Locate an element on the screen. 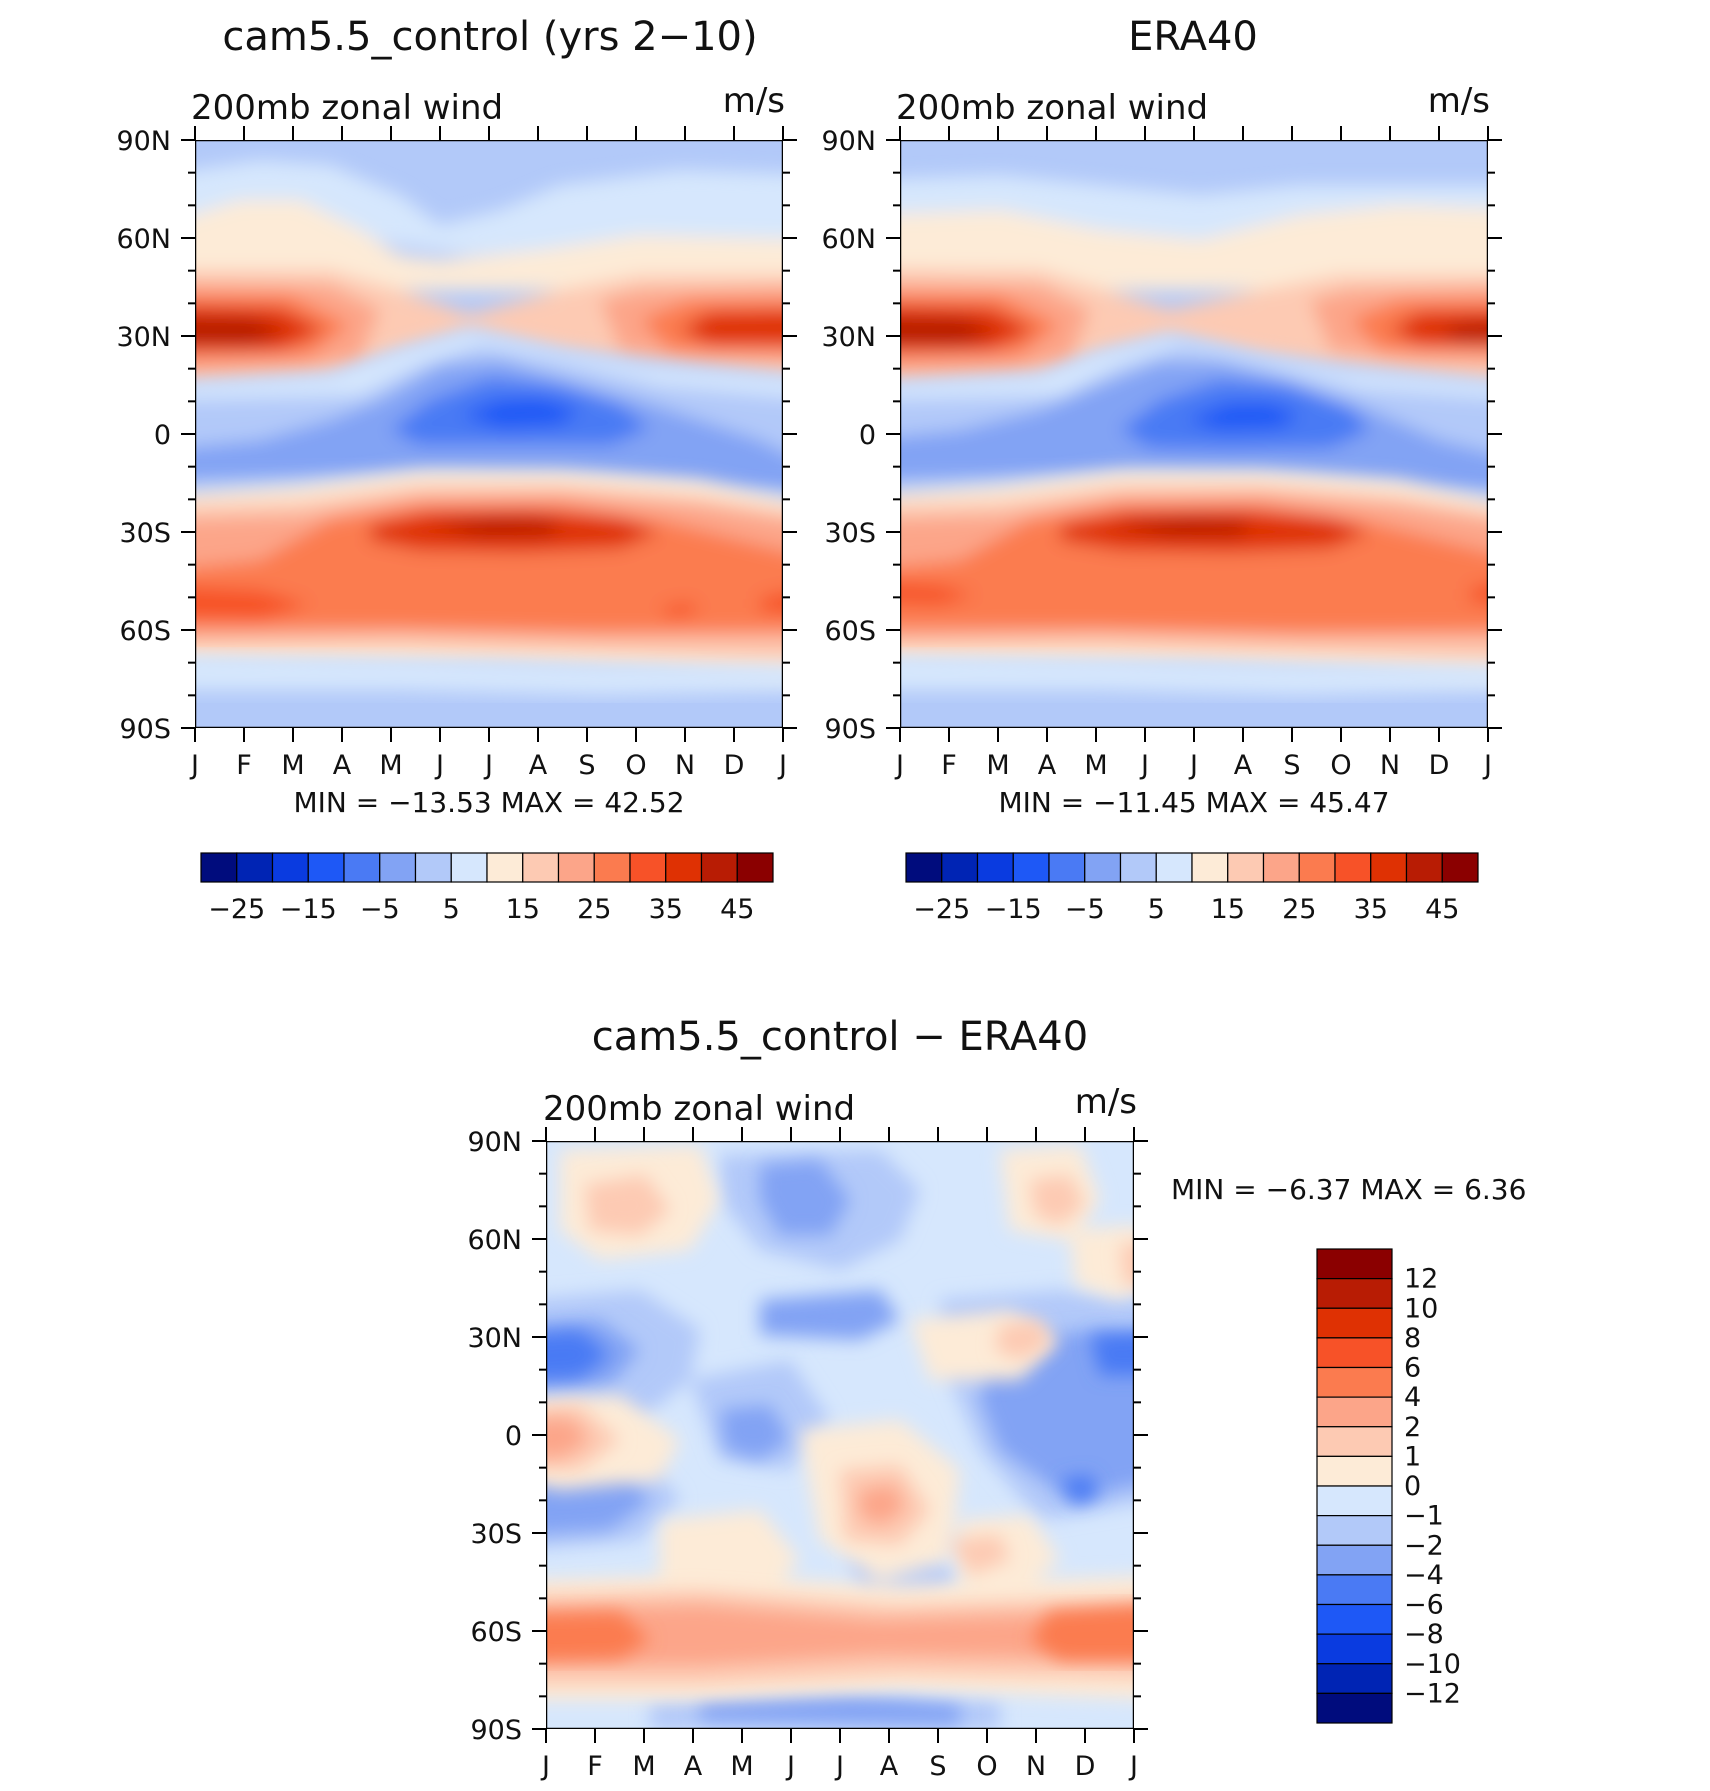 This screenshot has height=1791, width=1710. colorbar-label: 0 is located at coordinates (1412, 1486).